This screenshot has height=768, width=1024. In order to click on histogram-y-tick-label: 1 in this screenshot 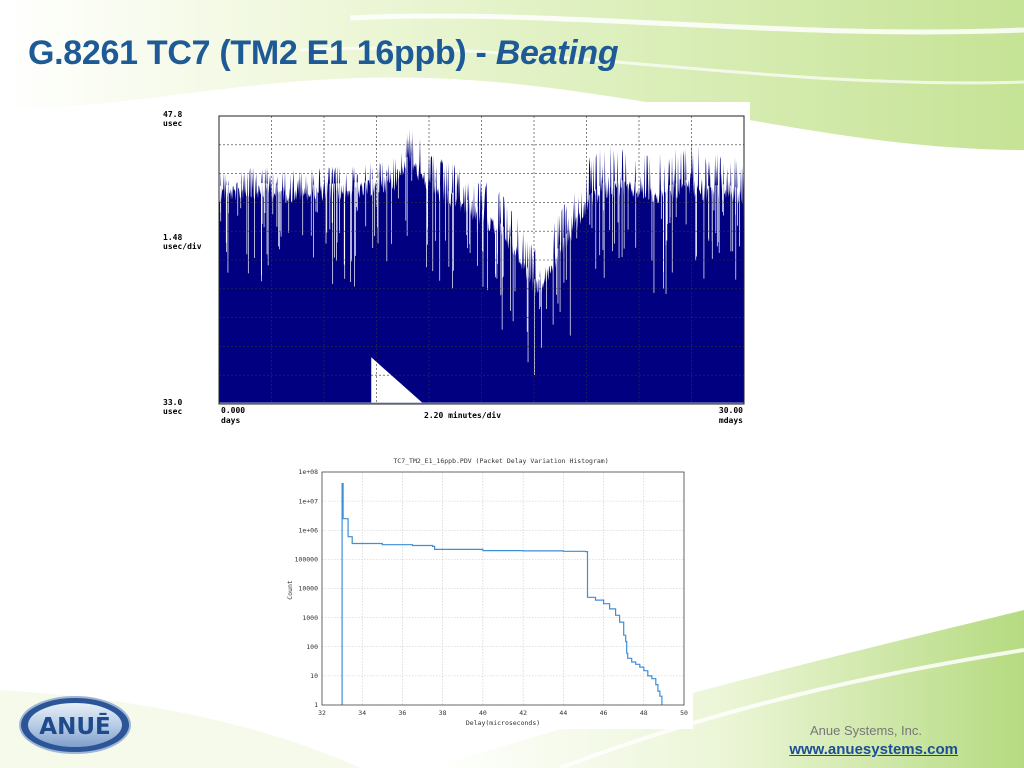, I will do `click(316, 705)`.